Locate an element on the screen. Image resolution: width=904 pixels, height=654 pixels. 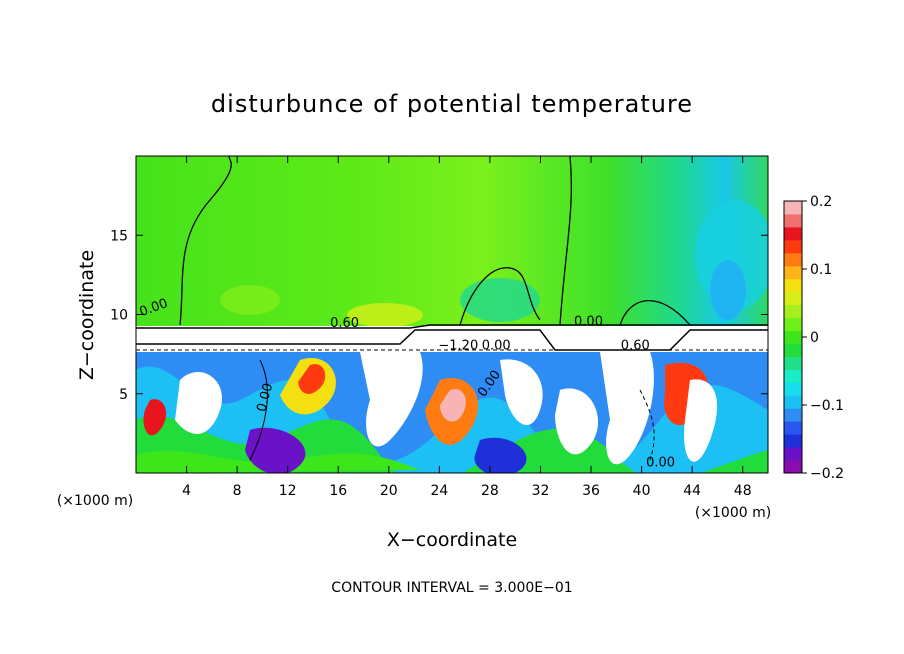
upper-anomaly-teal is located at coordinates (500, 300).